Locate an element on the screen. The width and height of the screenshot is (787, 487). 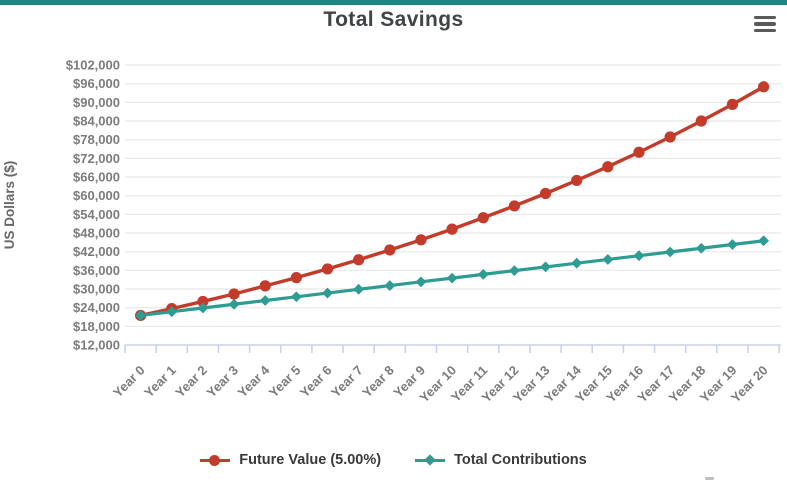
y-axis-tick-label: $90,000 is located at coordinates (96, 102).